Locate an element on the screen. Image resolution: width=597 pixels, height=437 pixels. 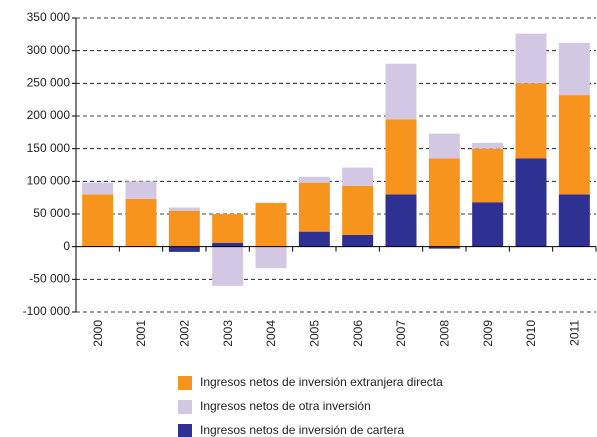
y-tick-label: 100 000 is located at coordinates (49, 181).